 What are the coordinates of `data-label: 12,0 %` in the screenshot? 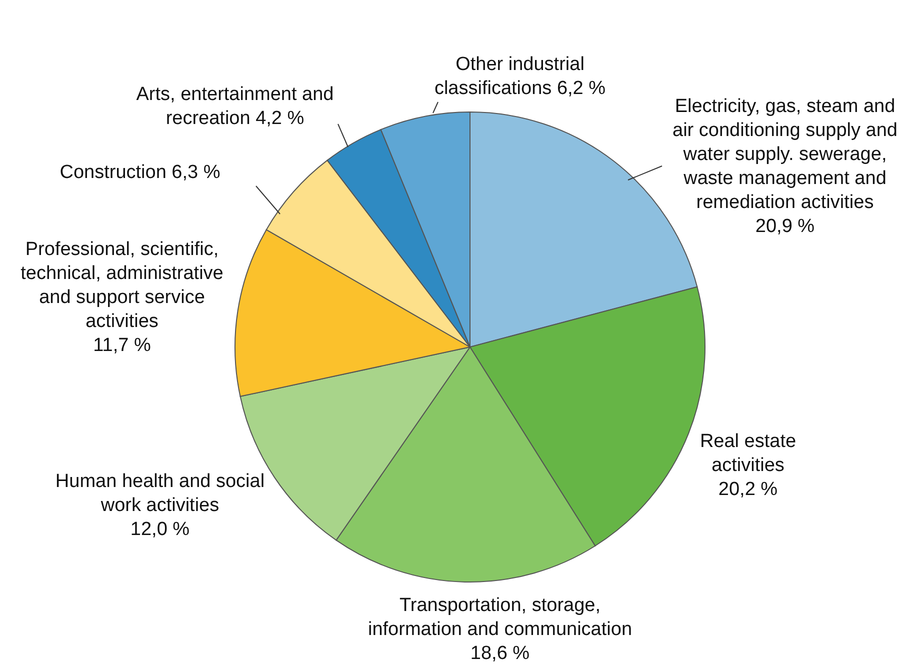 It's located at (160, 529).